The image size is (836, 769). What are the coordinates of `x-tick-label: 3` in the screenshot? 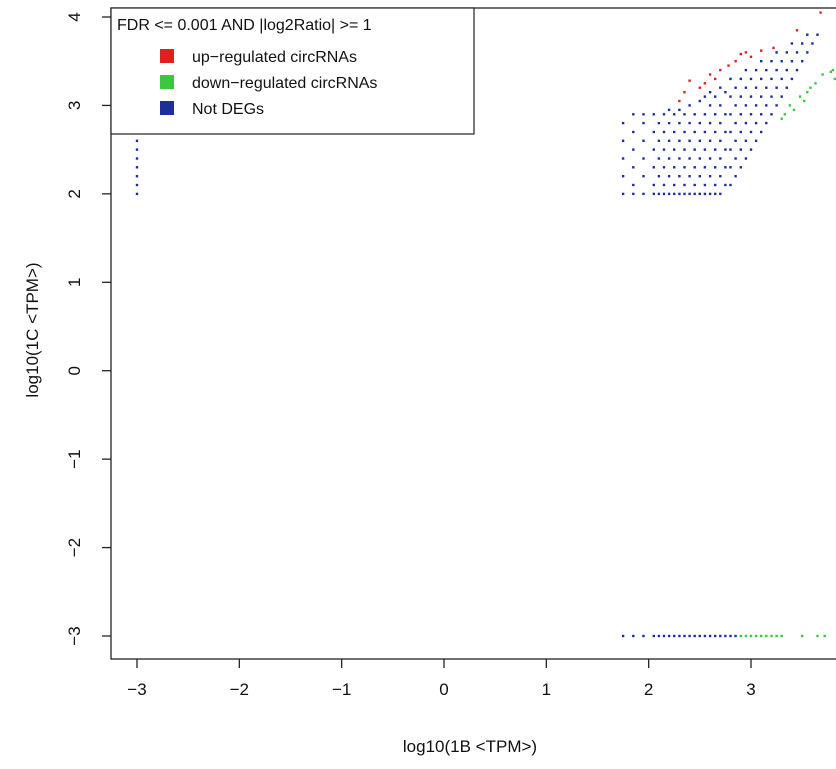 It's located at (750, 689).